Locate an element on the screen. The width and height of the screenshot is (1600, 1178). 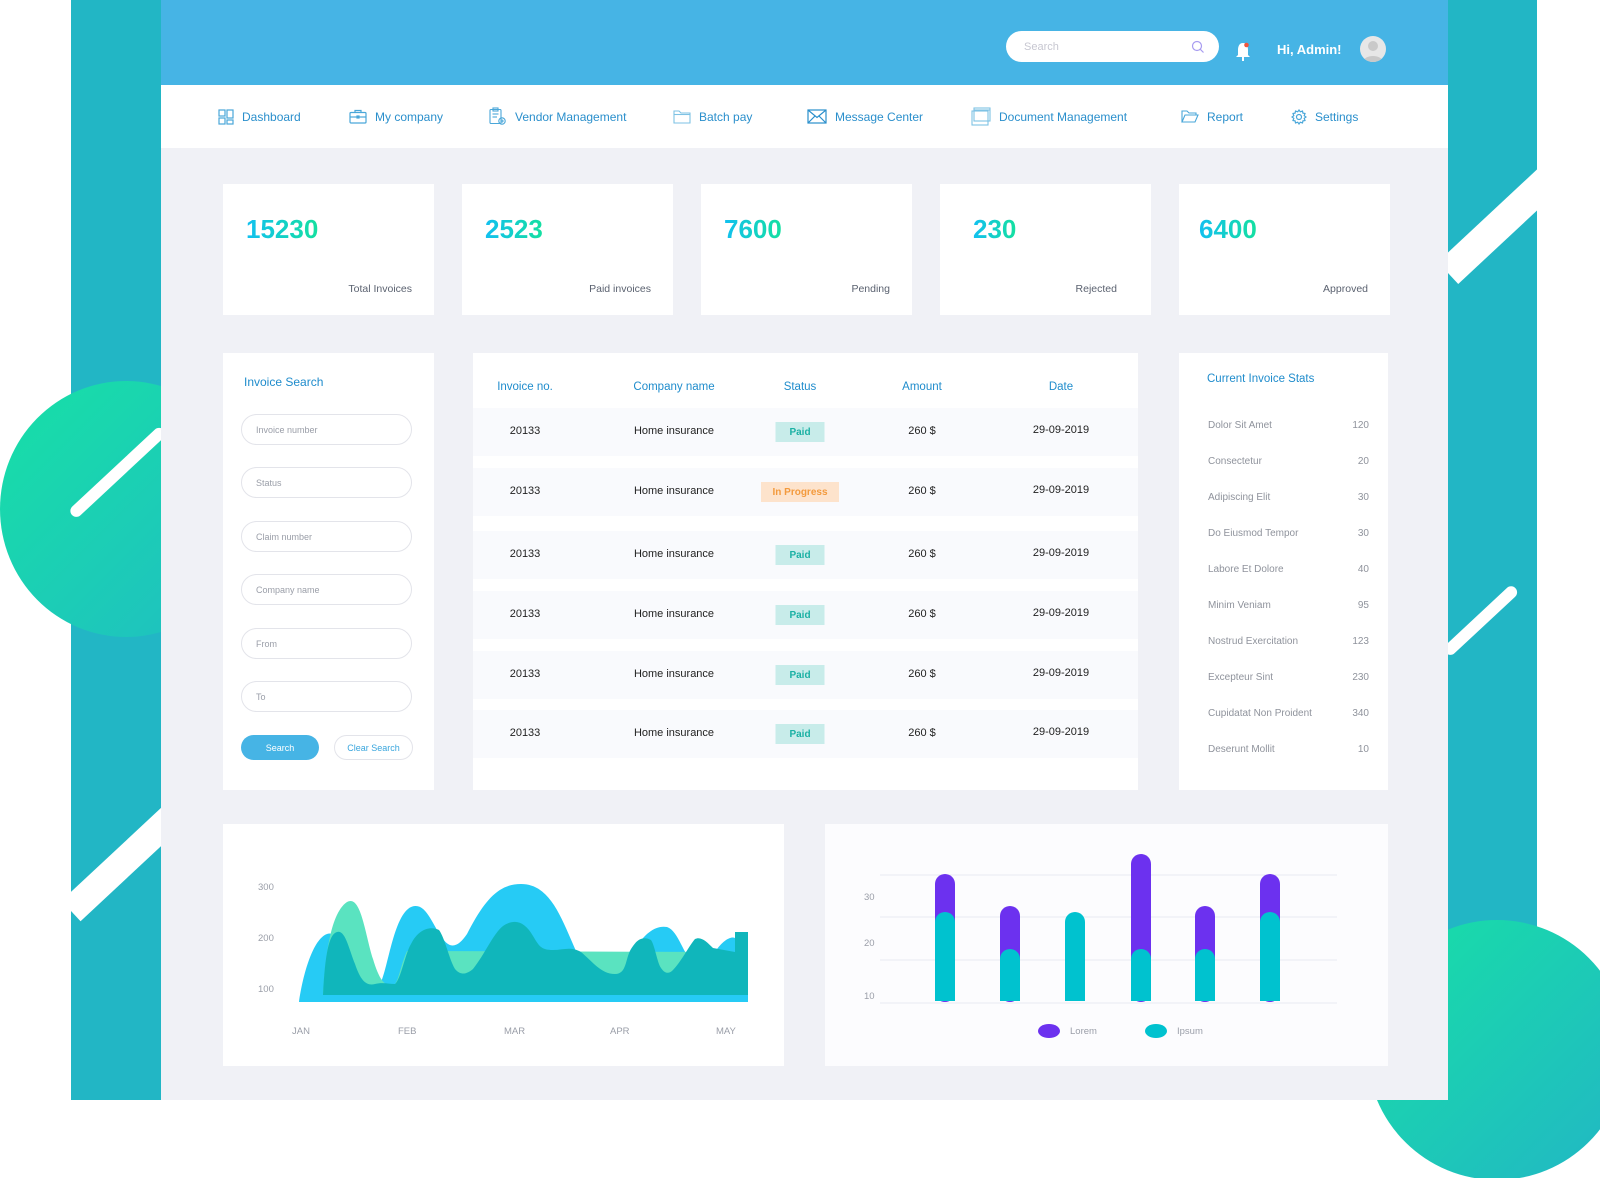
from-date-input is located at coordinates (326, 643).